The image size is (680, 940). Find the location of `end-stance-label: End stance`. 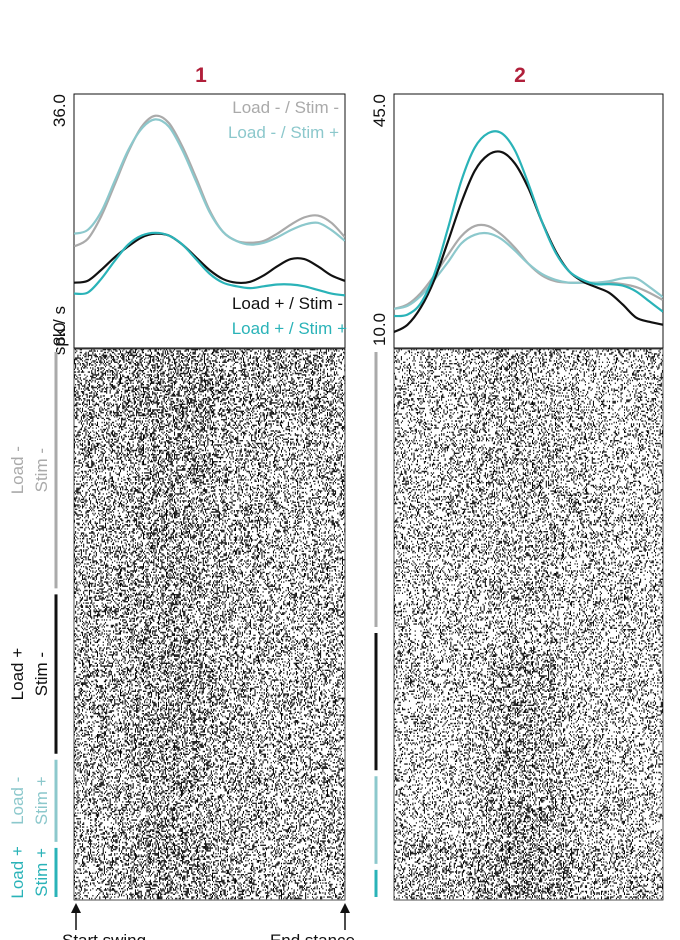

end-stance-label: End stance is located at coordinates (312, 935).